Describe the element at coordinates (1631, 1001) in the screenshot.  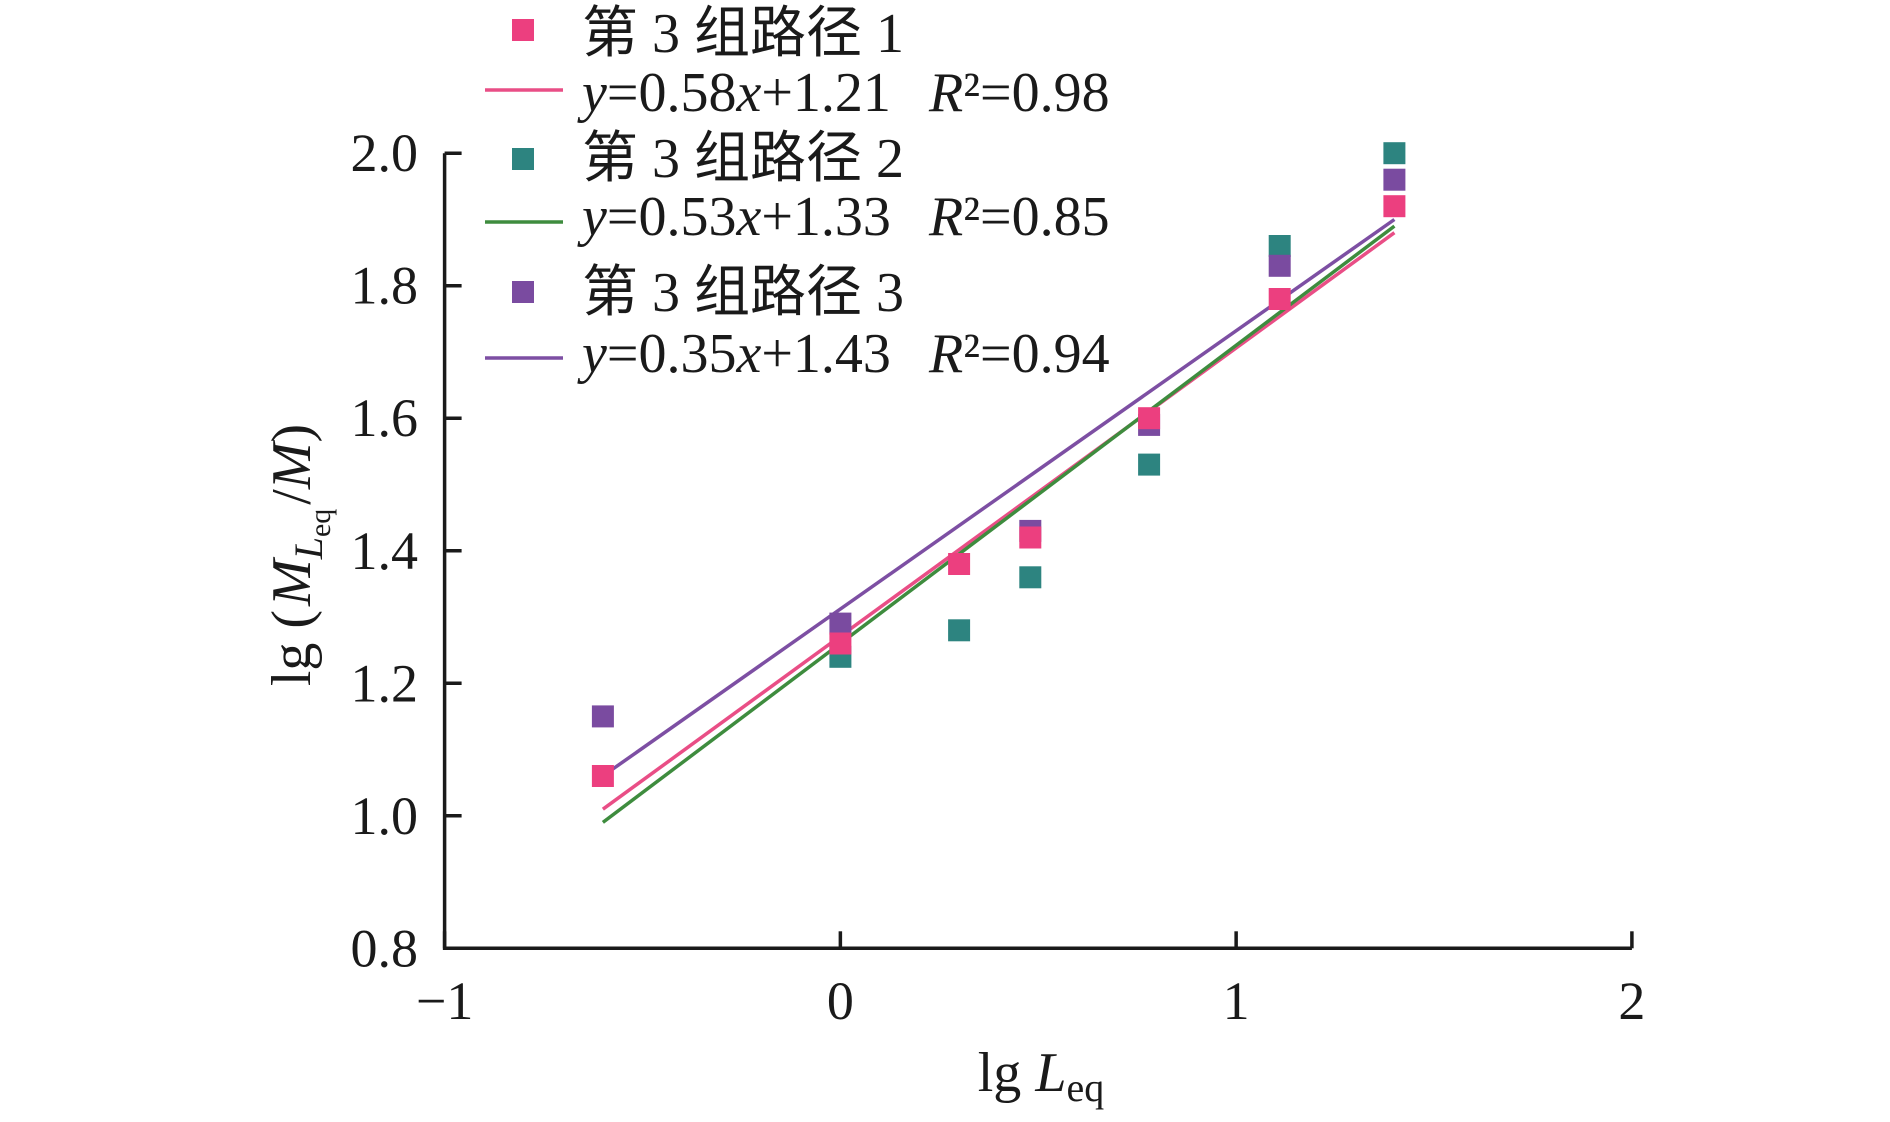
I see `x-tick-label: 2` at that location.